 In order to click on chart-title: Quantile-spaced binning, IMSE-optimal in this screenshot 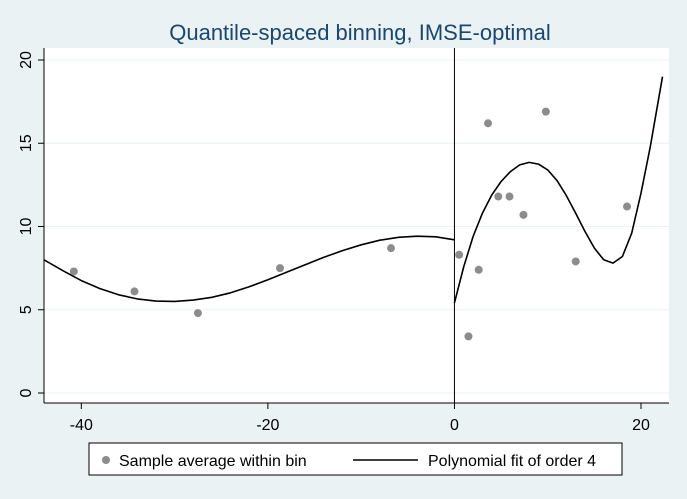, I will do `click(360, 32)`.